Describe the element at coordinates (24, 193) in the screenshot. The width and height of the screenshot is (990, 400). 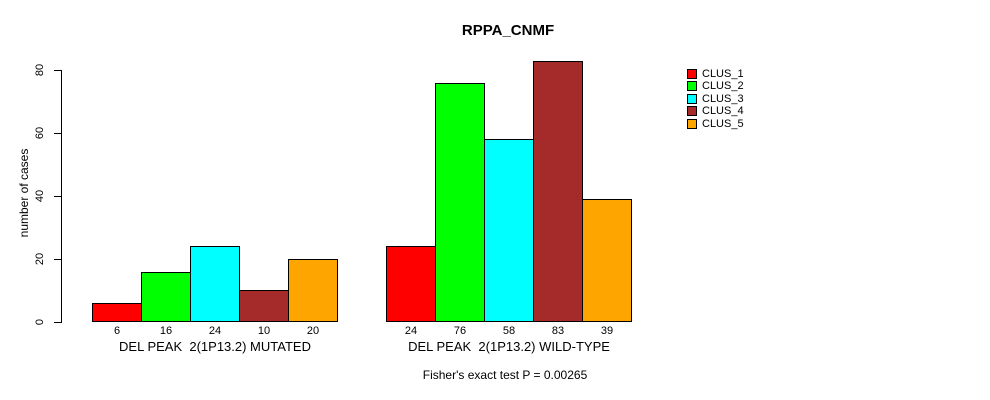
I see `y-axis-label: number of cases` at that location.